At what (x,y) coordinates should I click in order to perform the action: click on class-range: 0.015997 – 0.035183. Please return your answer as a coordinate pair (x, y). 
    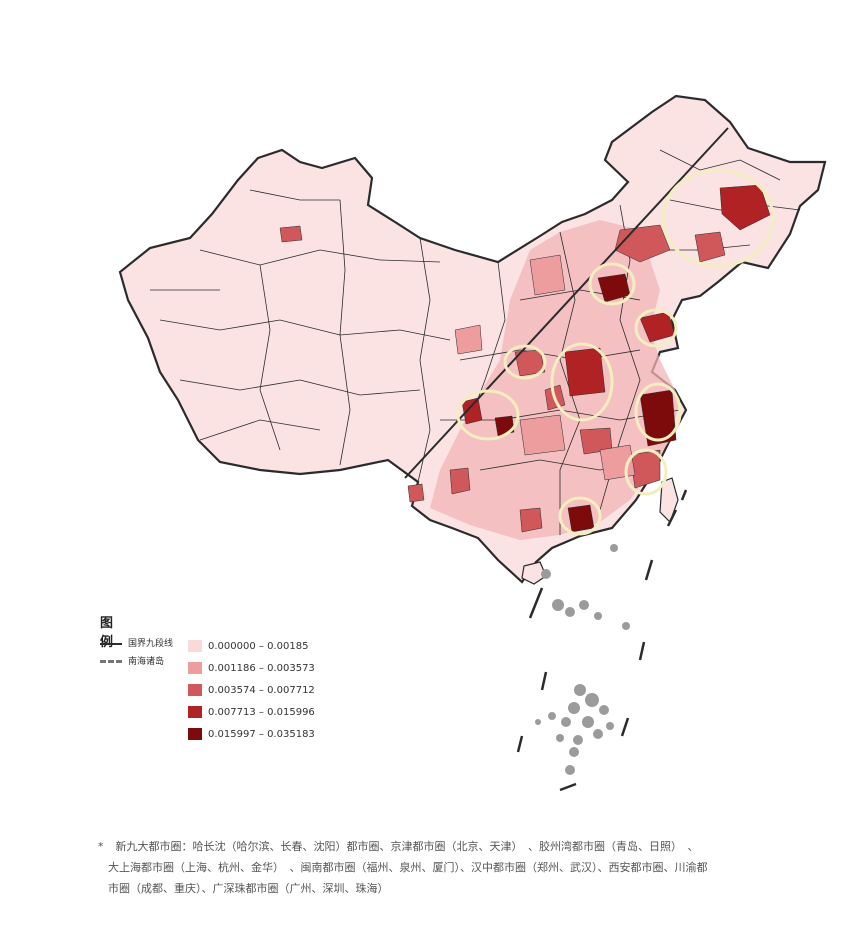
    Looking at the image, I should click on (261, 734).